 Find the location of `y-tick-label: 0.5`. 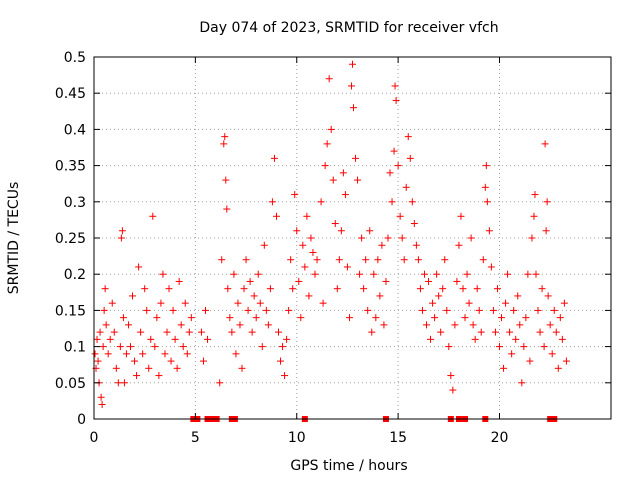

y-tick-label: 0.5 is located at coordinates (75, 58).